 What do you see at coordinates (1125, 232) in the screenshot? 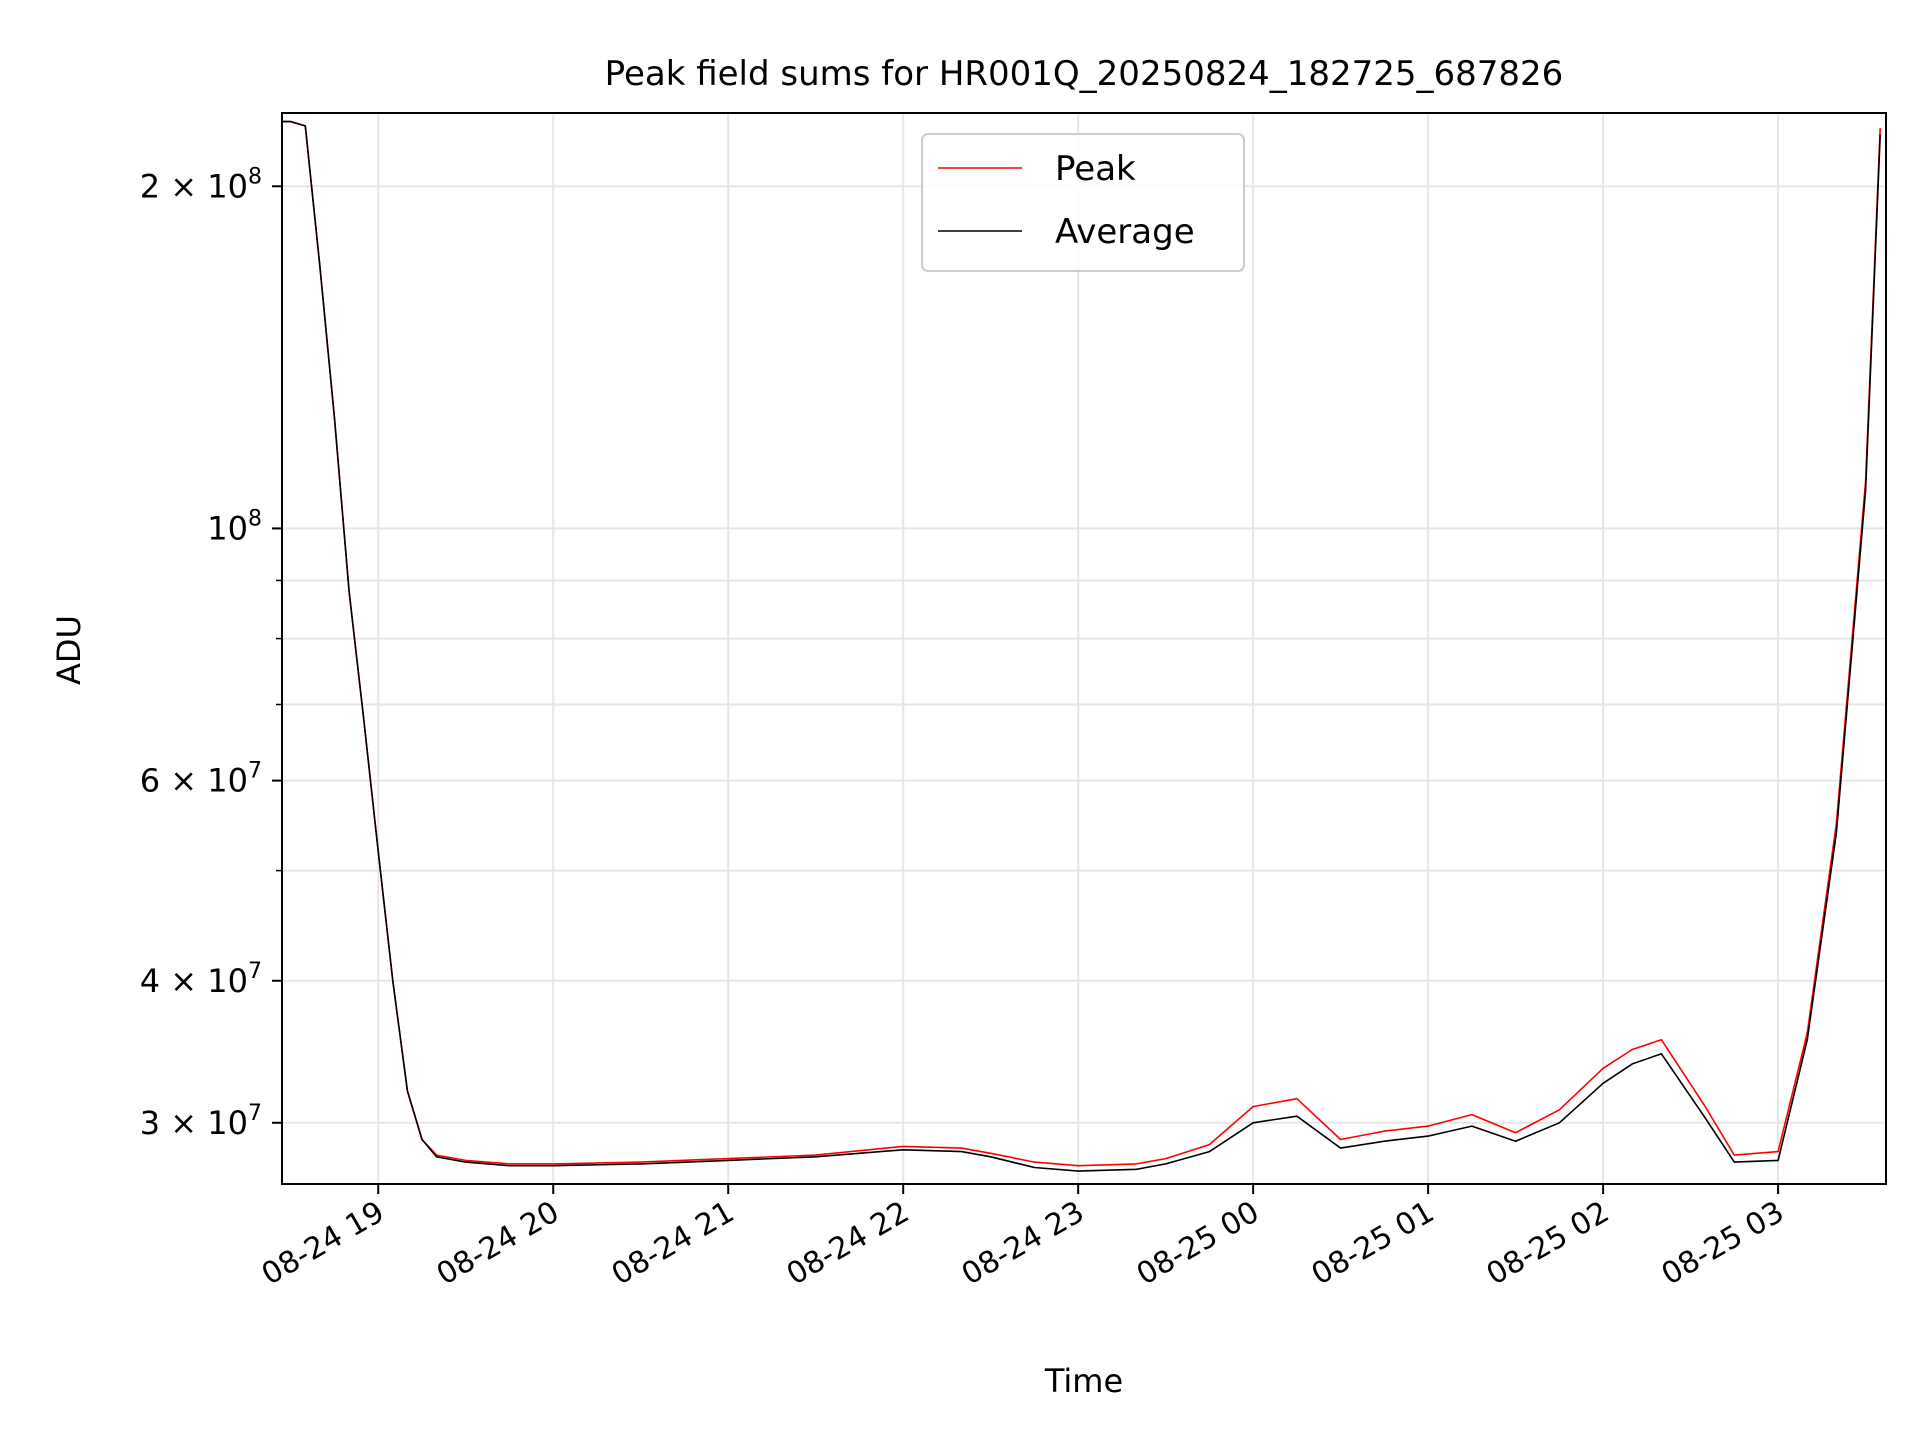
I see `legend-average-label: Average` at bounding box center [1125, 232].